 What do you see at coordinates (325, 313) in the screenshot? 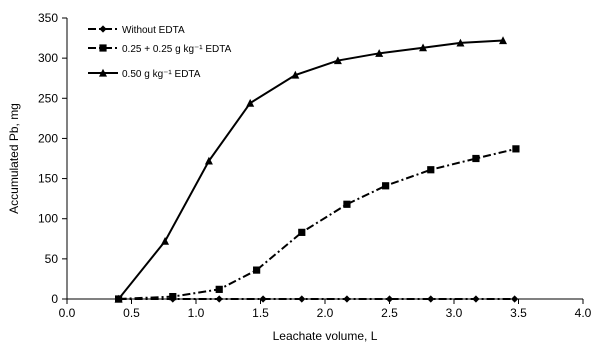
I see `x-tick-label: 2.0` at bounding box center [325, 313].